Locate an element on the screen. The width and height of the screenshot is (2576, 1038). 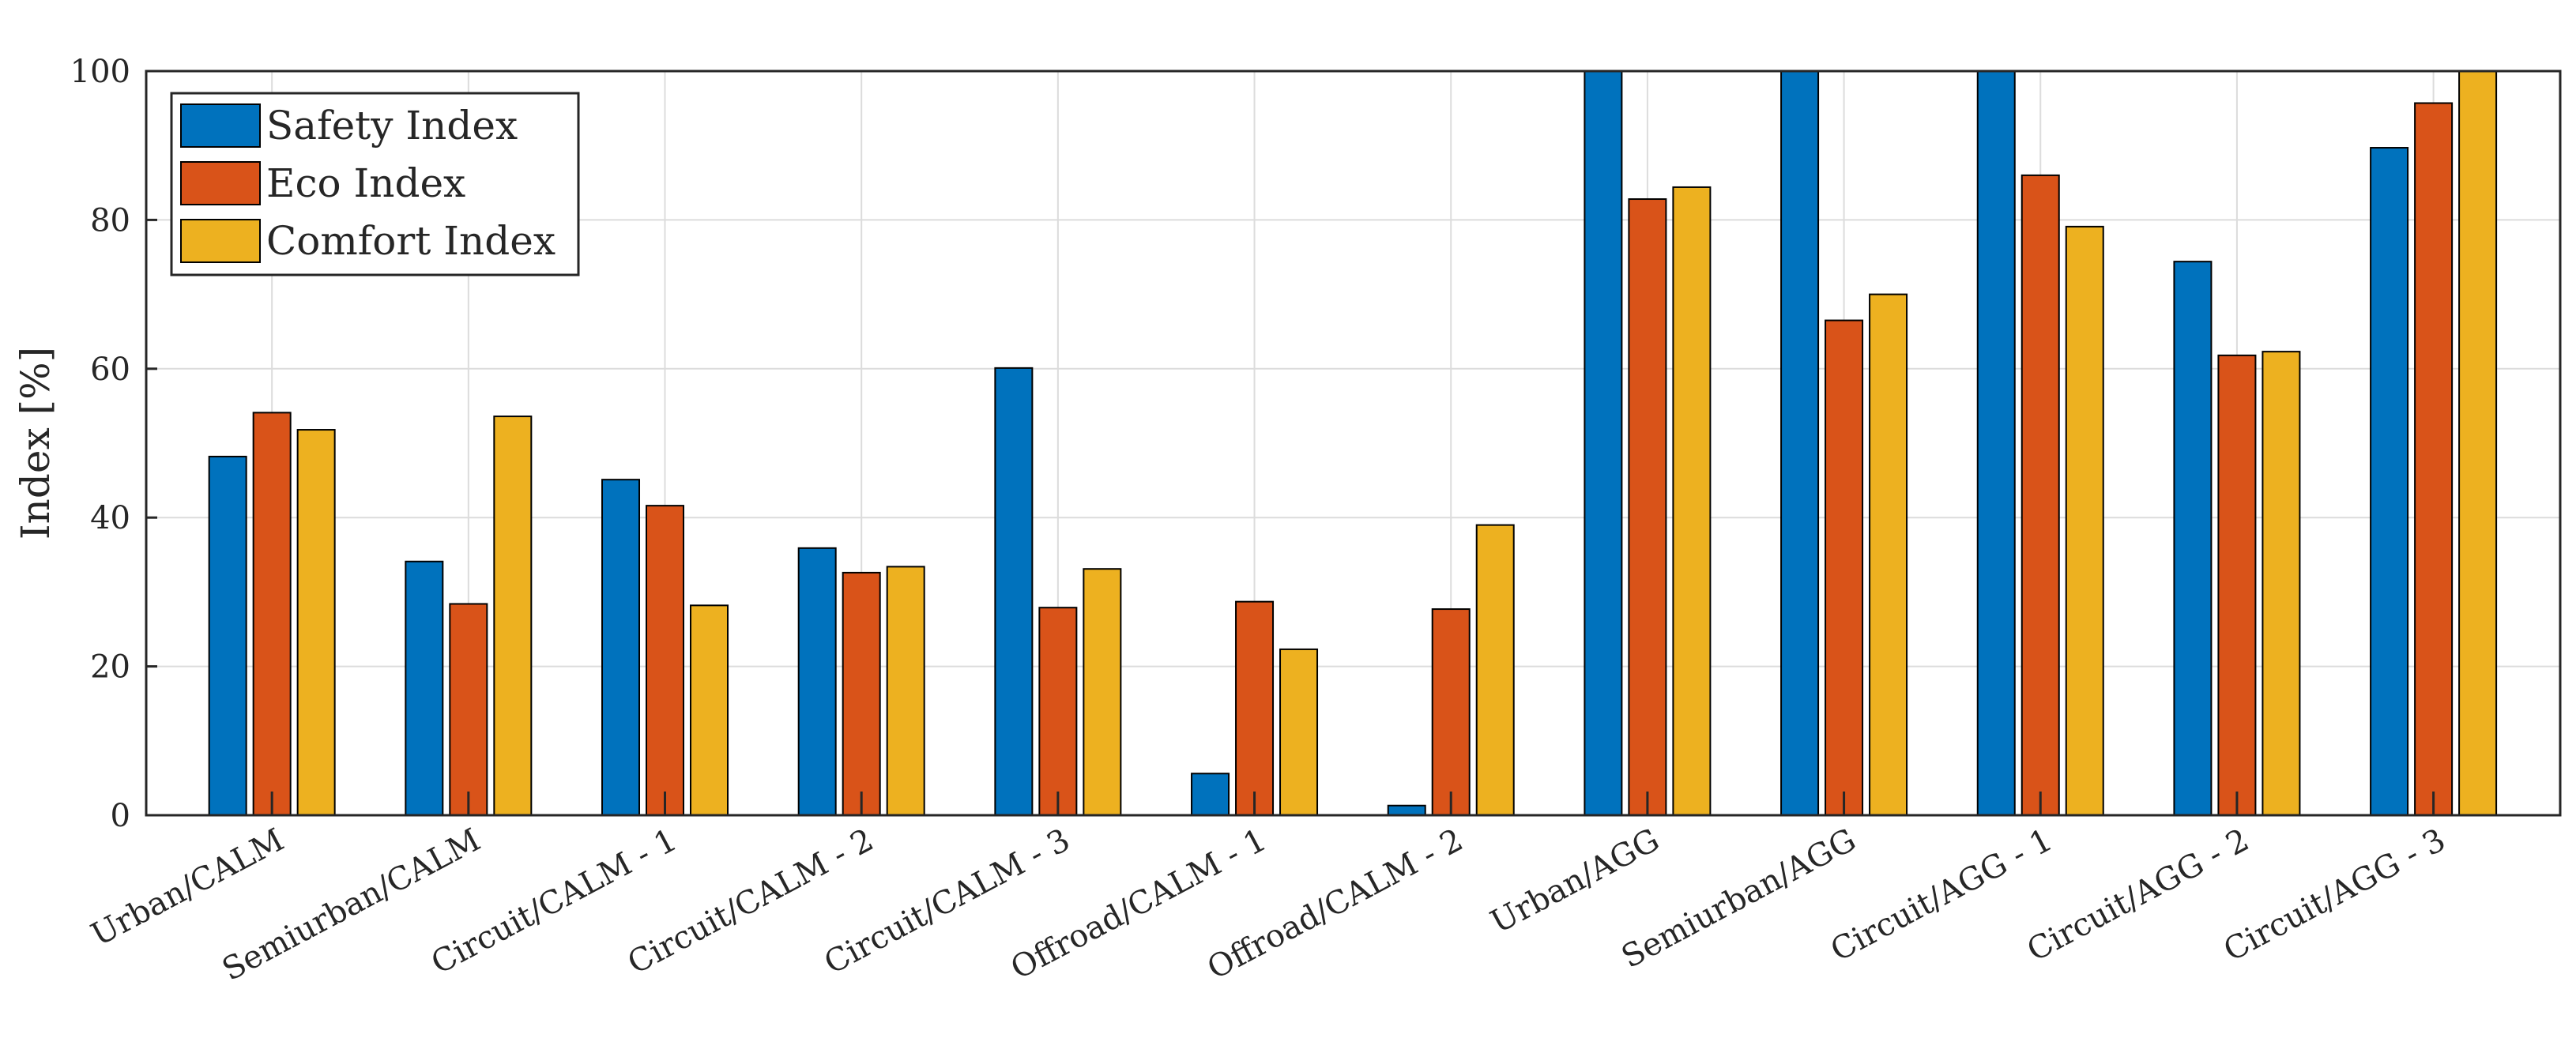
x-tick-label: Circuit/AGG - 3 is located at coordinates (2335, 895).